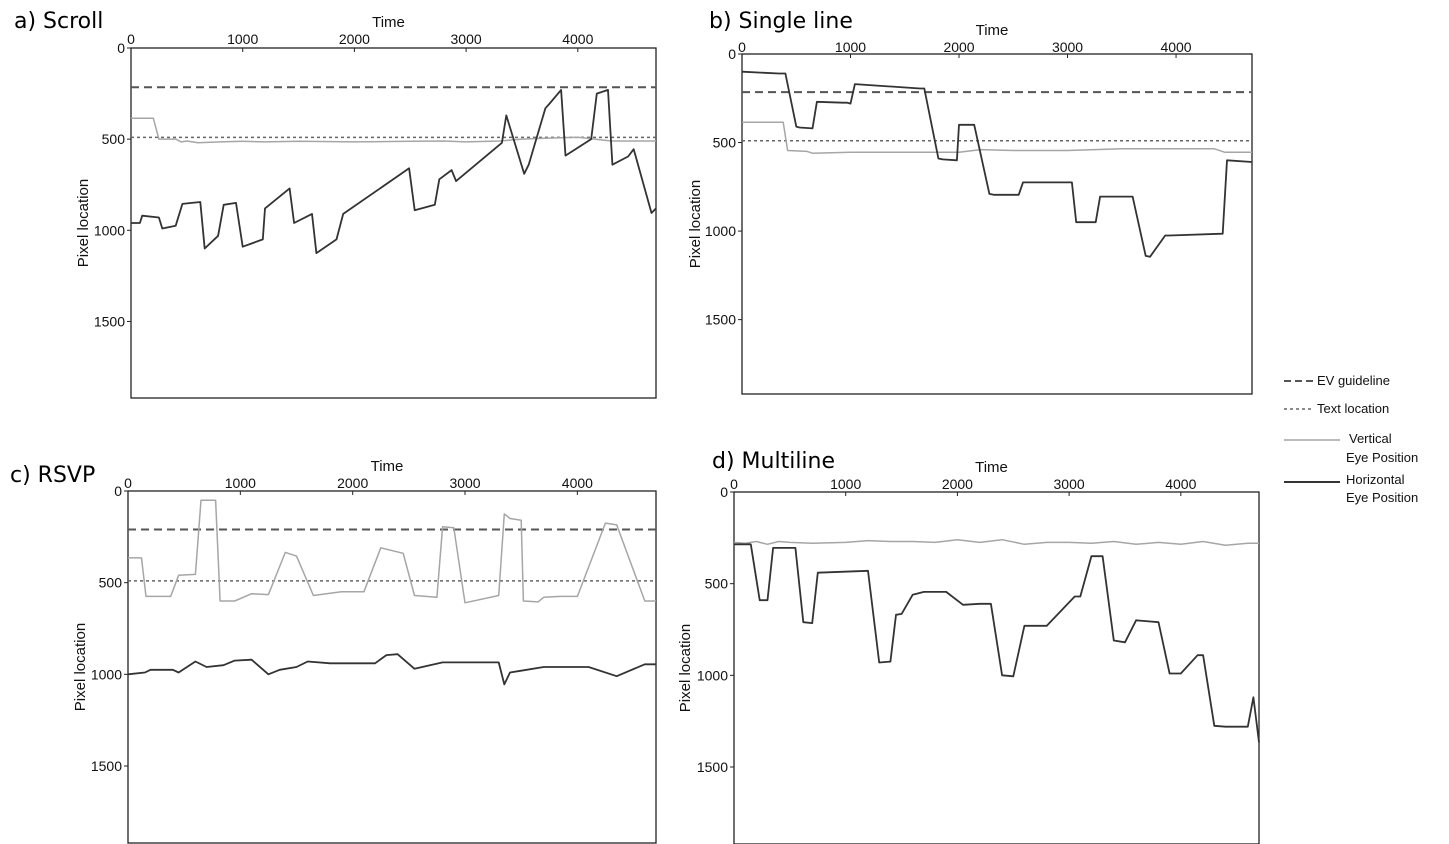 This screenshot has width=1449, height=844. What do you see at coordinates (106, 766) in the screenshot?
I see `y-tick-label-c: 1500` at bounding box center [106, 766].